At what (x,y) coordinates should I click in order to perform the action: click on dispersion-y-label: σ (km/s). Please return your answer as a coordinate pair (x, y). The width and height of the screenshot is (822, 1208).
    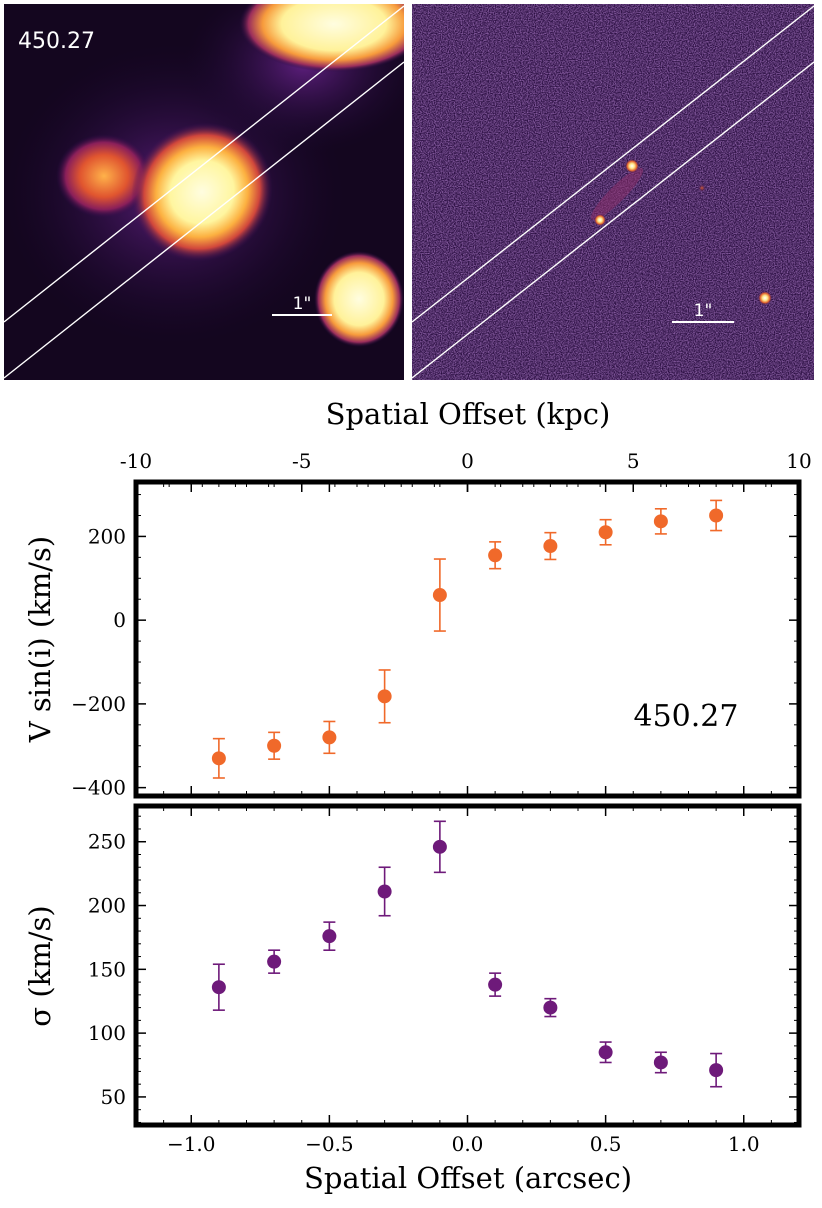
    Looking at the image, I should click on (40, 965).